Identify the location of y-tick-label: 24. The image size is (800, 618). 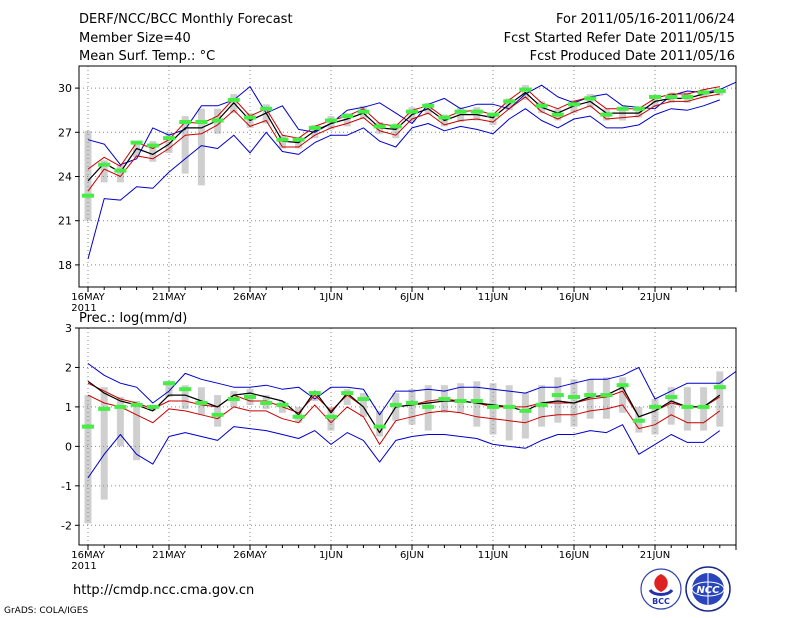
(65, 177).